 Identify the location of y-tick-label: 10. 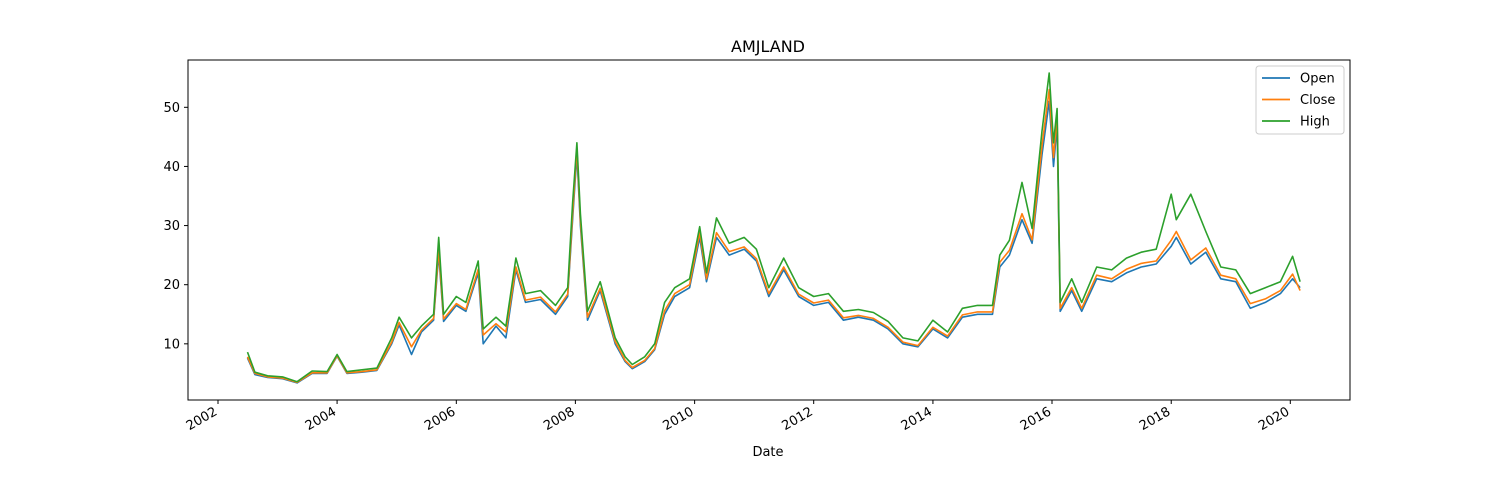
(171, 344).